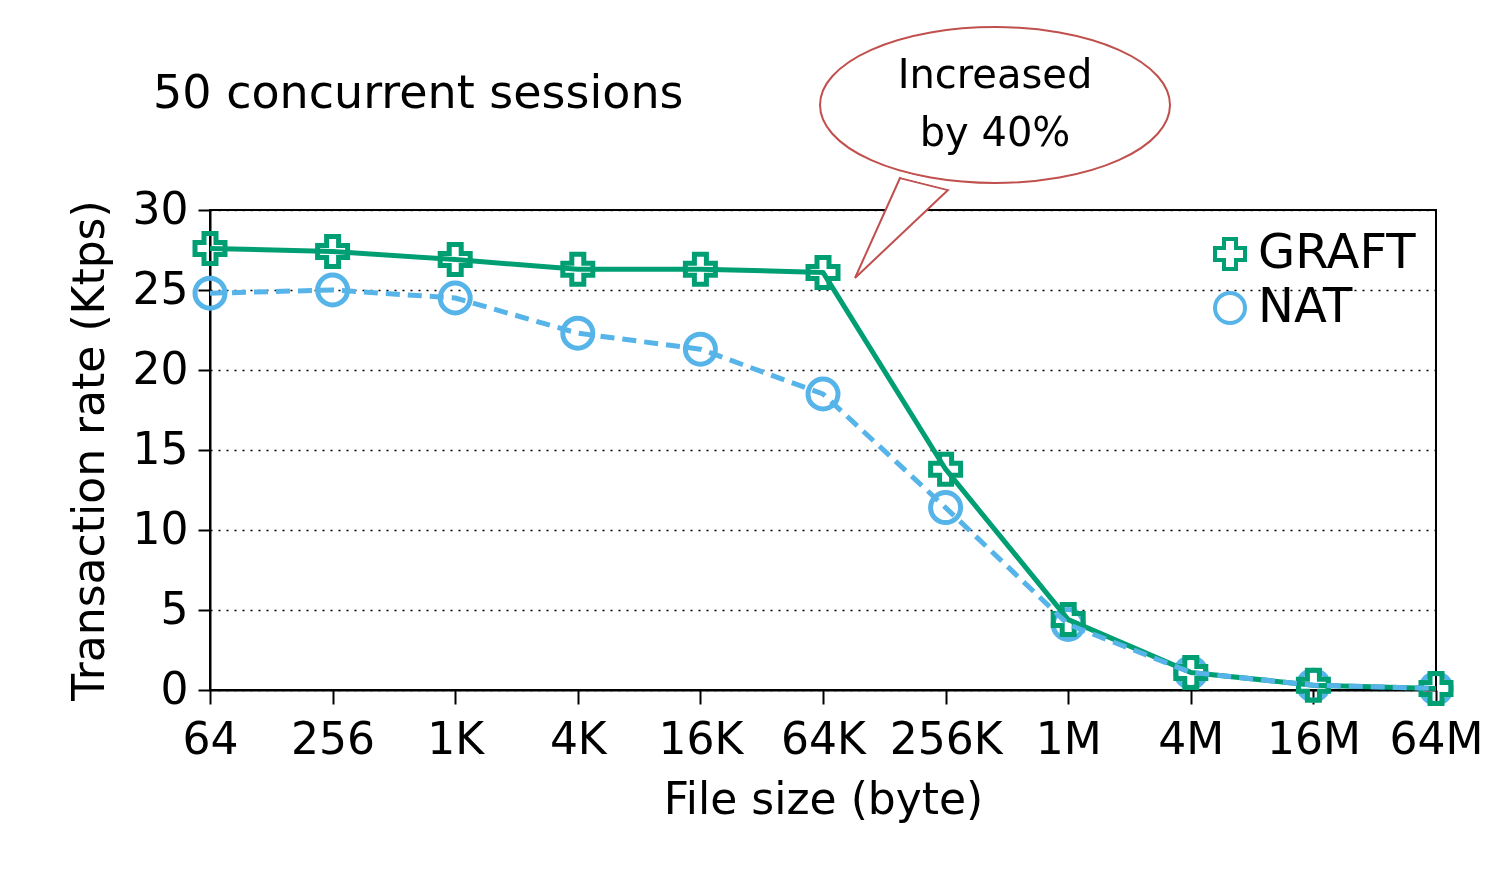 The image size is (1496, 870). What do you see at coordinates (1068, 738) in the screenshot?
I see `x-tick-label: 1M` at bounding box center [1068, 738].